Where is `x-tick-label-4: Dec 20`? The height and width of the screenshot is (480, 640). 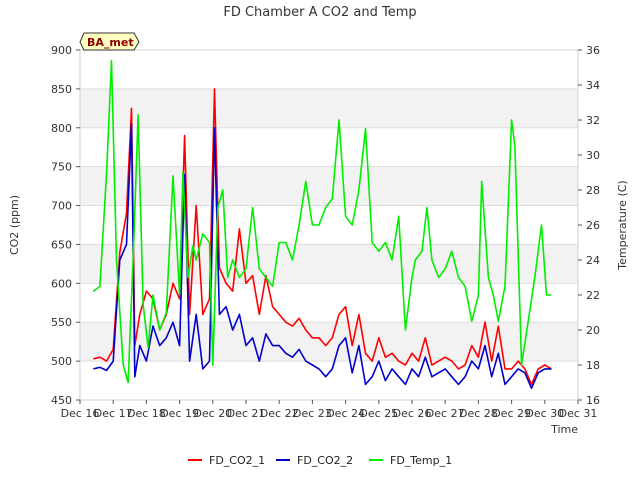 x-tick-label-4: Dec 20 is located at coordinates (212, 413).